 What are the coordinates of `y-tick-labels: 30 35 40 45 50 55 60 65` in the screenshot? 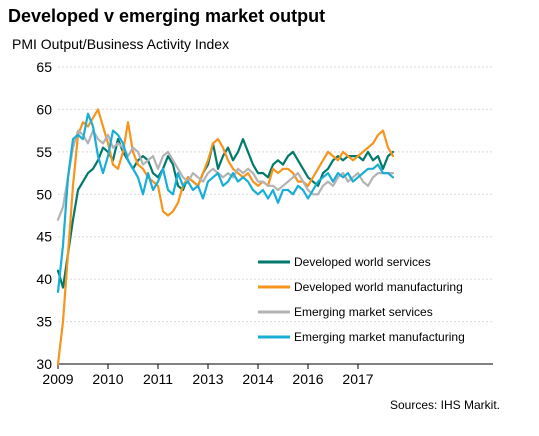 It's located at (44, 215).